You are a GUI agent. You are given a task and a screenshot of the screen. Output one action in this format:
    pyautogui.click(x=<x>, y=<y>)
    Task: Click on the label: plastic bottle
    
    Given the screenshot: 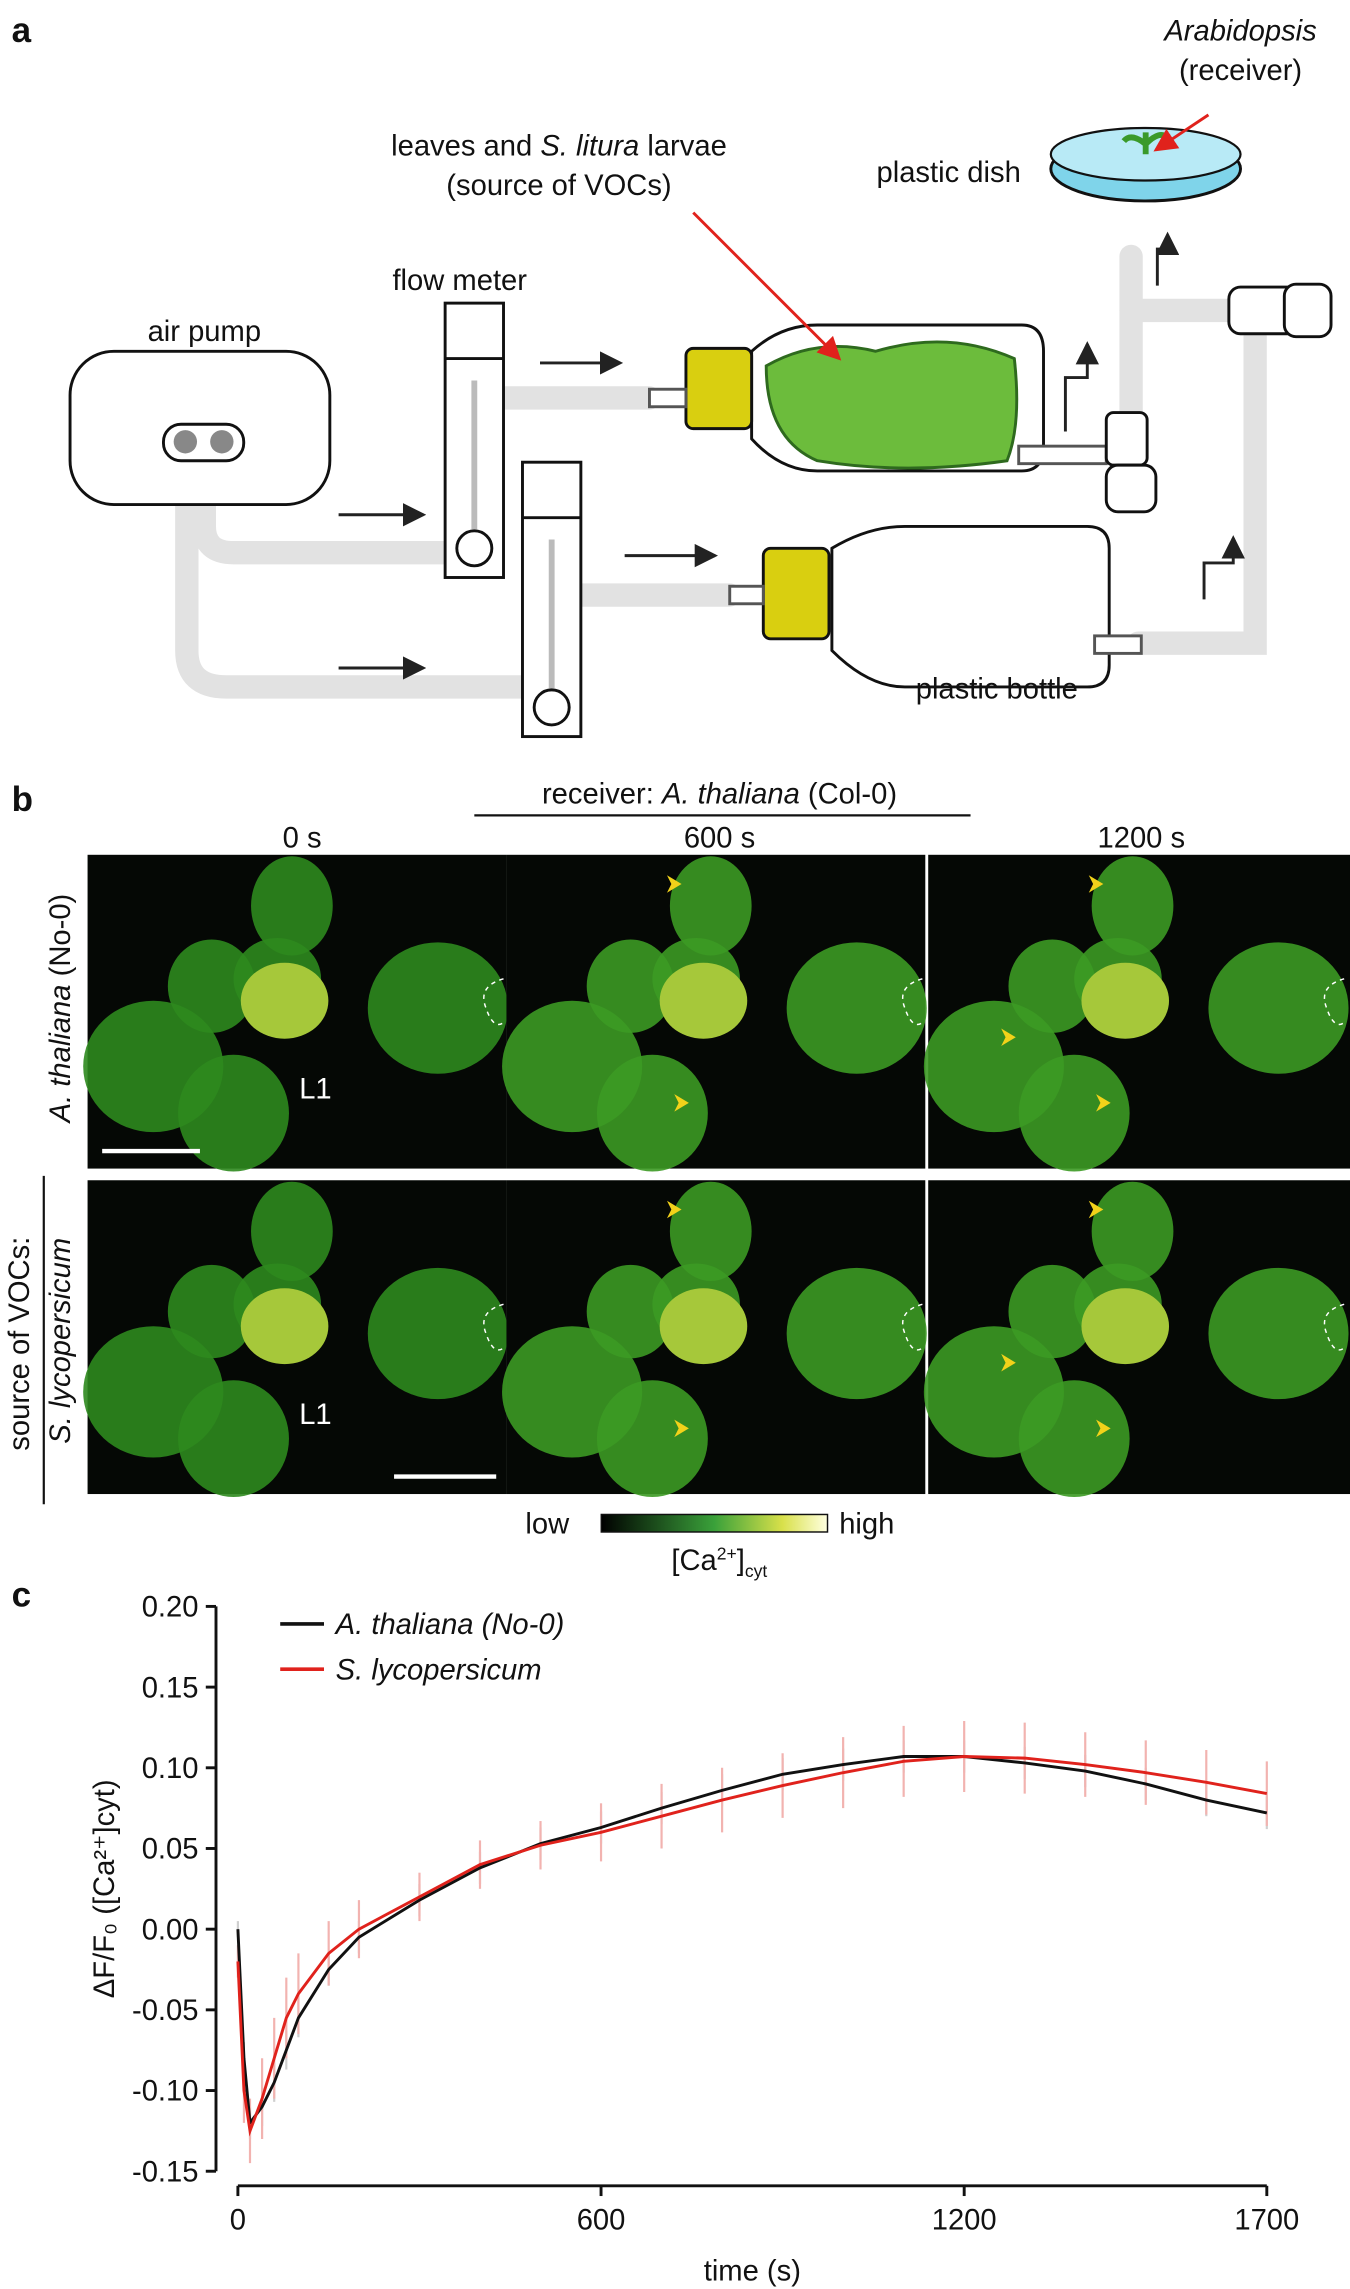 What is the action you would take?
    pyautogui.click(x=997, y=690)
    